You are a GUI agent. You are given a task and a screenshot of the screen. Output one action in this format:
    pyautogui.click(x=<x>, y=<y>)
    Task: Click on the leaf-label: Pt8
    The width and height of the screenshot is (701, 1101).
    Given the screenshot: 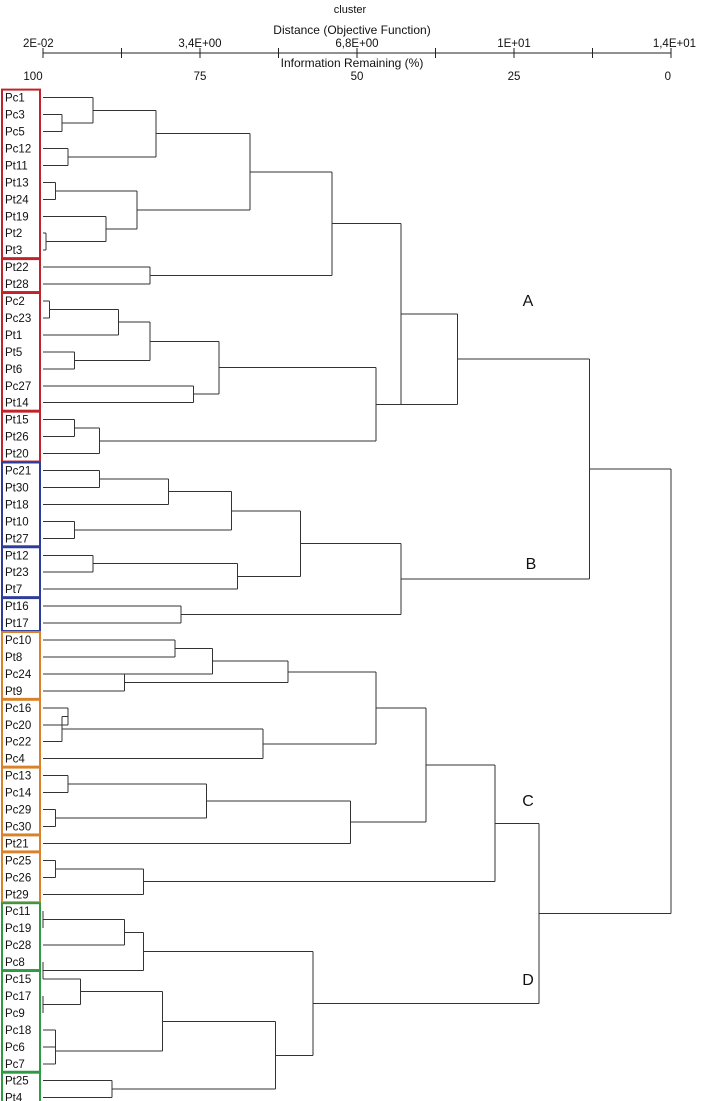 What is the action you would take?
    pyautogui.click(x=13, y=658)
    